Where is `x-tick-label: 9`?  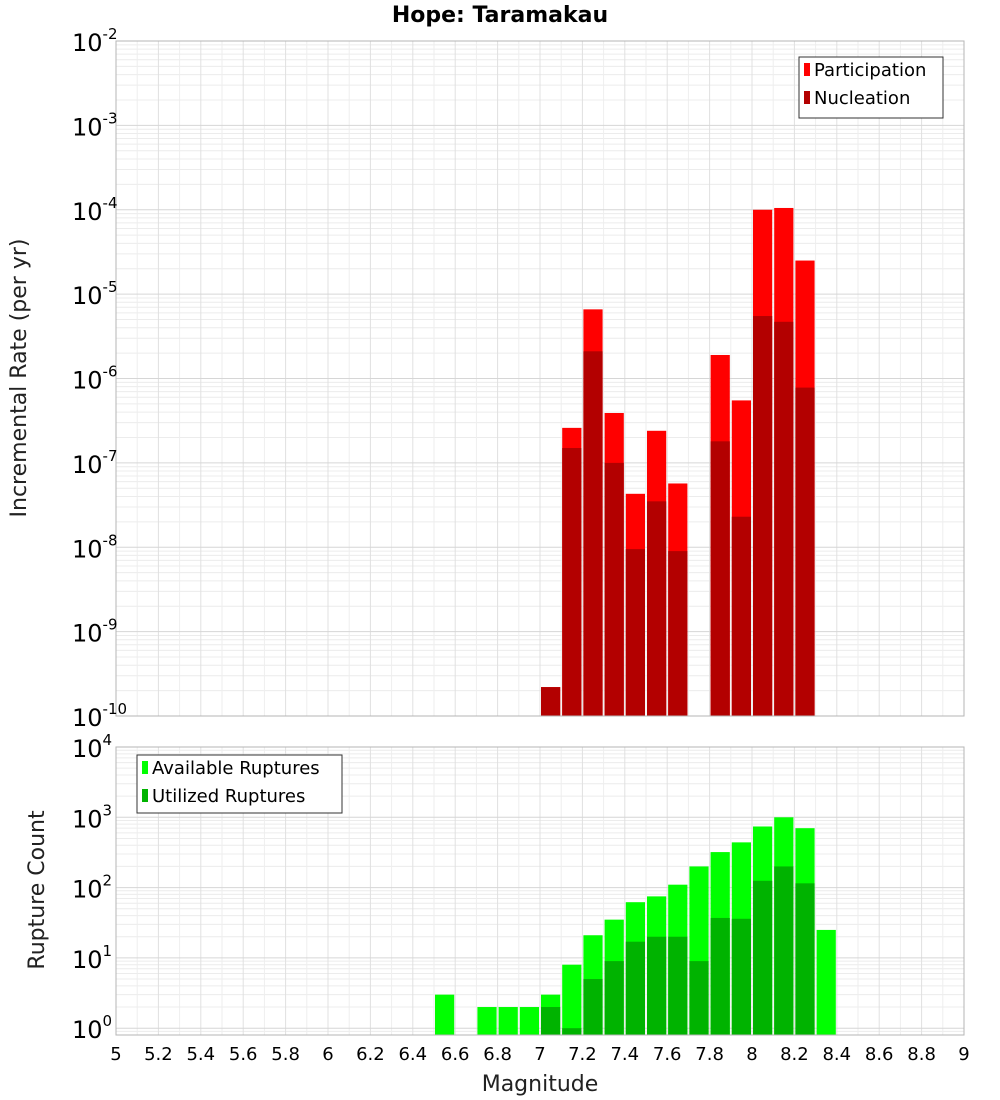 x-tick-label: 9 is located at coordinates (963, 1054).